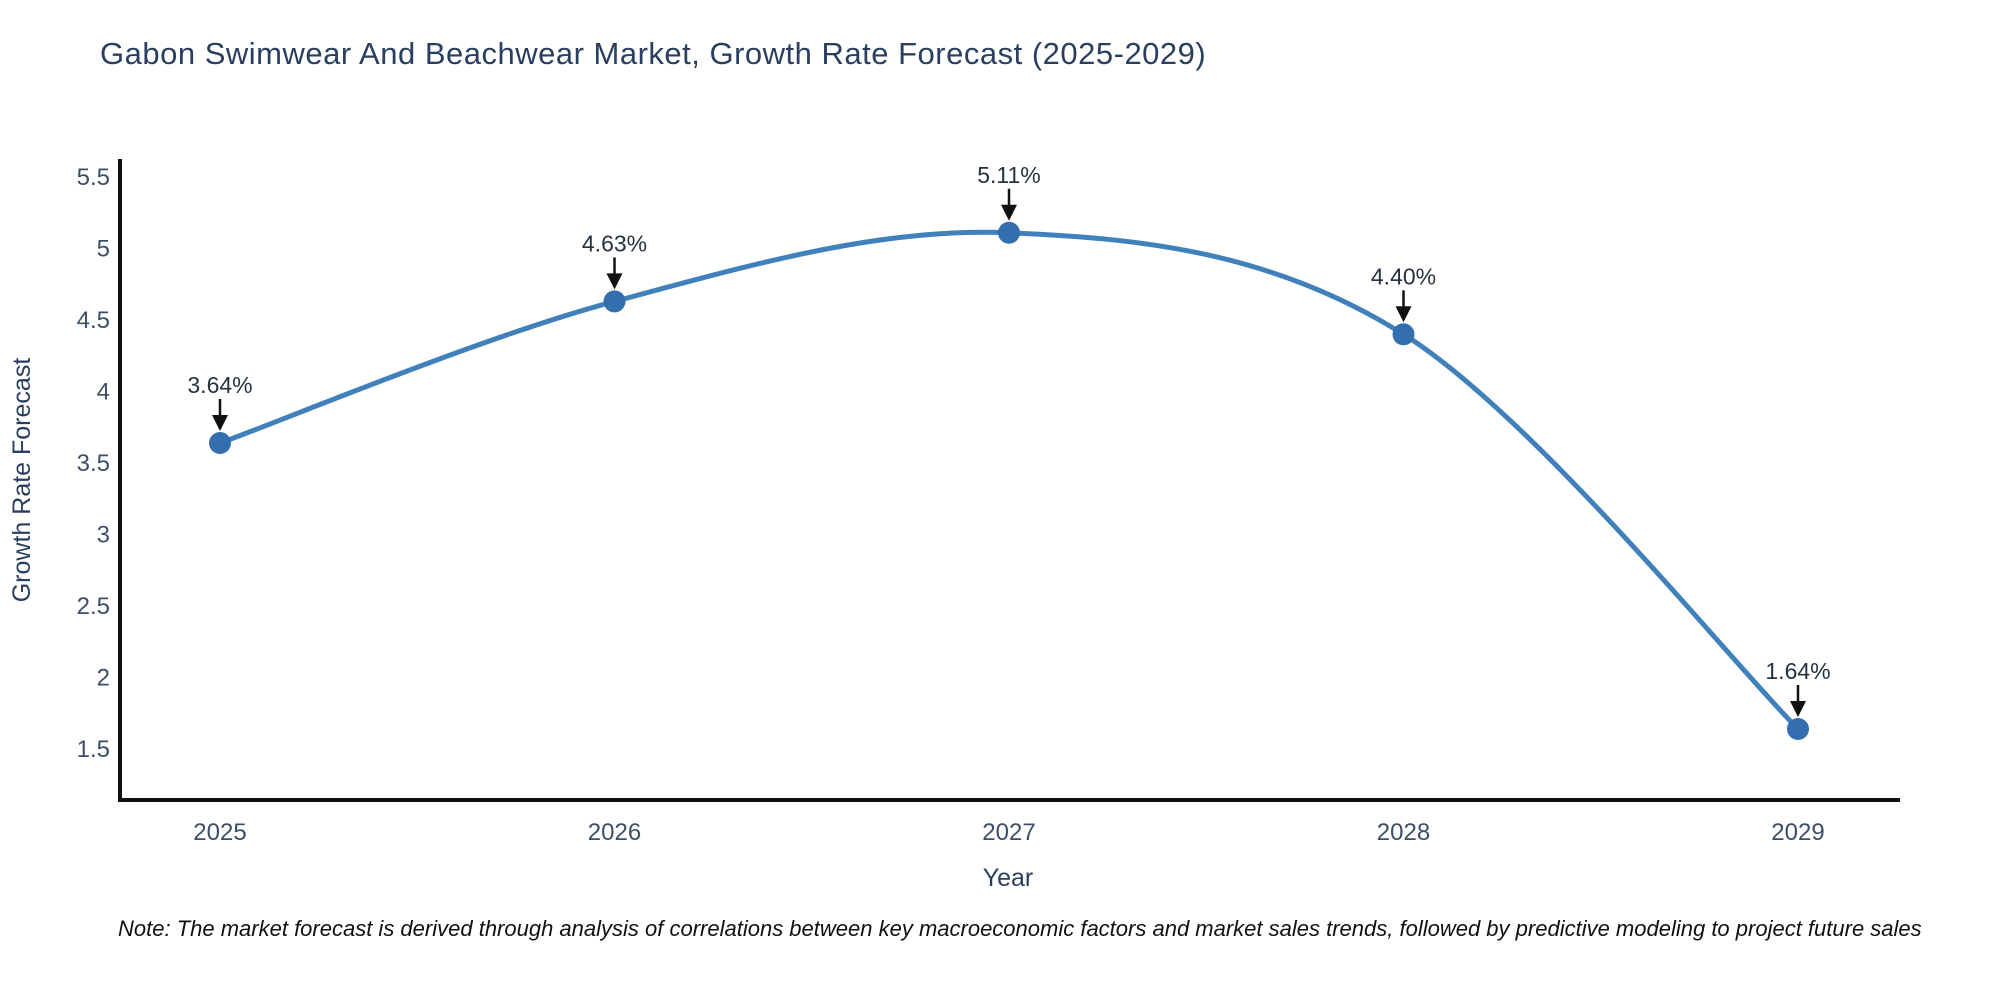 The image size is (2000, 1000). What do you see at coordinates (103, 392) in the screenshot?
I see `y-tick-label: 4` at bounding box center [103, 392].